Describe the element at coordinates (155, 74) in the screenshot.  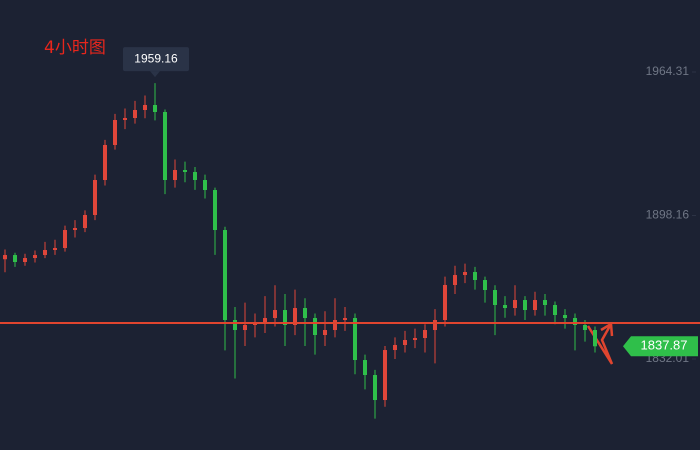
I see `peak-tooltip-pointer` at that location.